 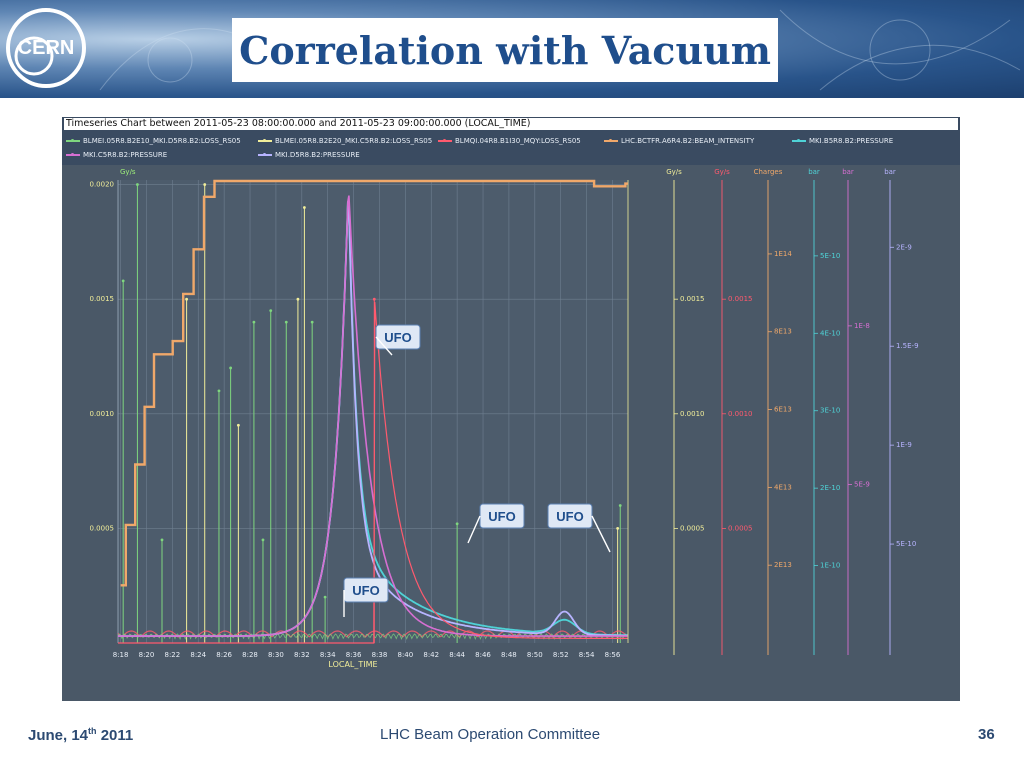 I want to click on axis-tick-label-bar3: 1.5E-9, so click(x=907, y=346).